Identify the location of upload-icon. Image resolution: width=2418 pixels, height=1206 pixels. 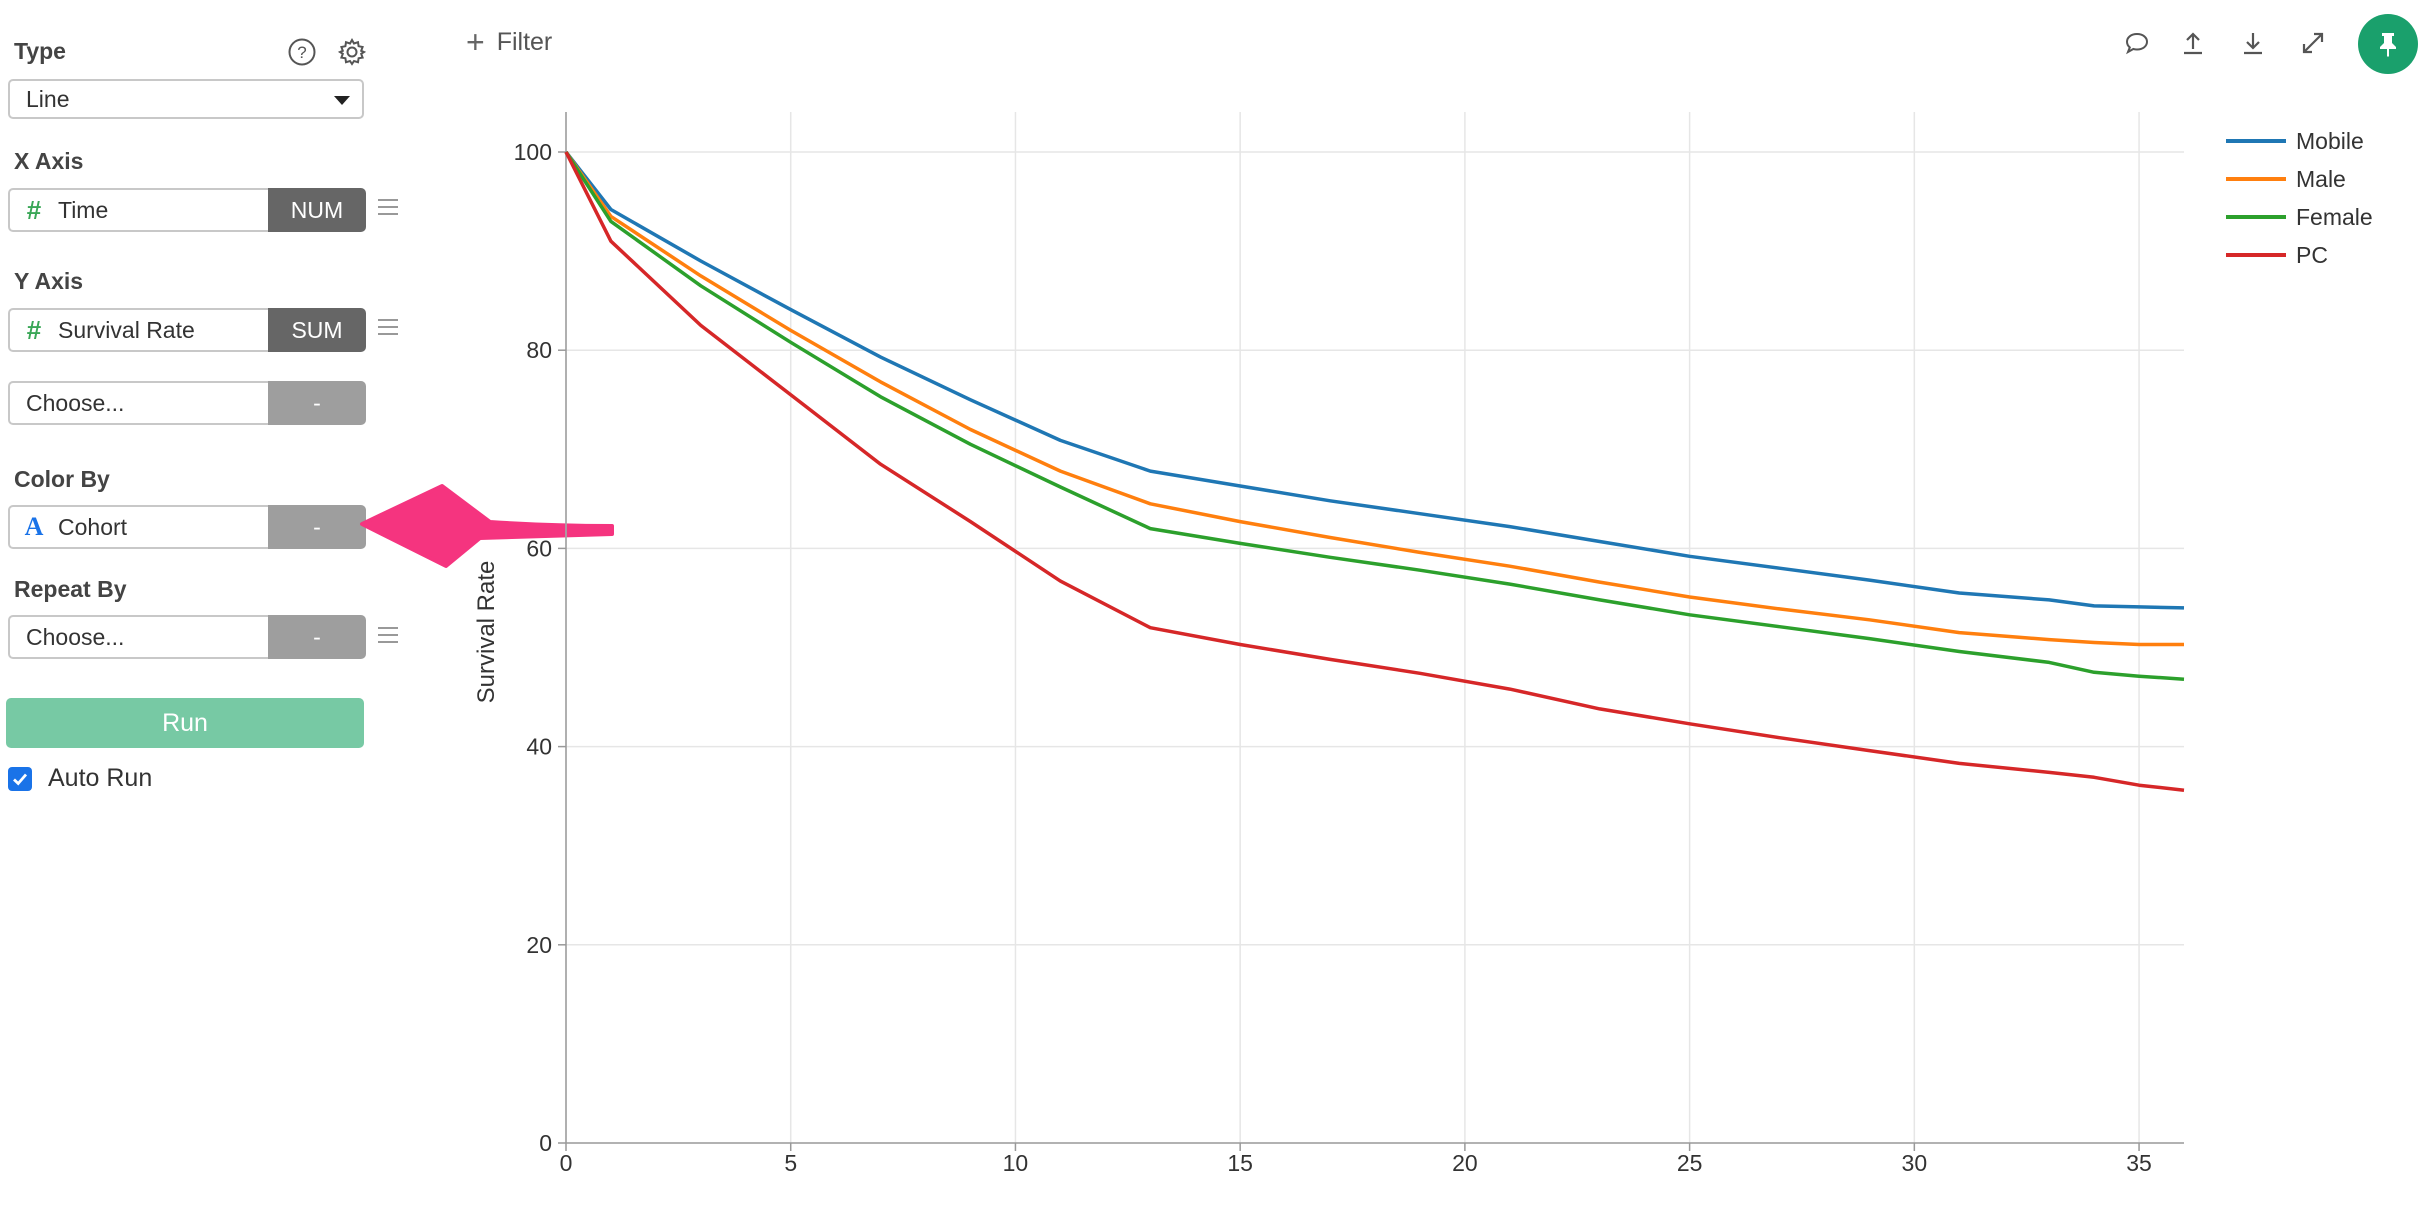
(2193, 43).